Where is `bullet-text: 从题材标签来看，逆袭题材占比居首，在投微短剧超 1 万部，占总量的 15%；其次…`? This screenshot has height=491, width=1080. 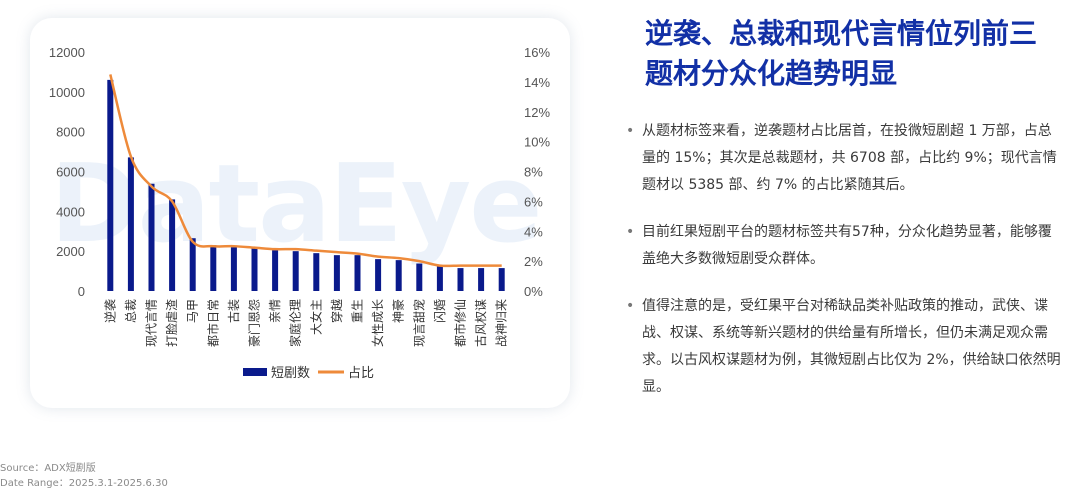 bullet-text: 从题材标签来看，逆袭题材占比居首，在投微短剧超 1 万部，占总量的 15%；其次… is located at coordinates (849, 158).